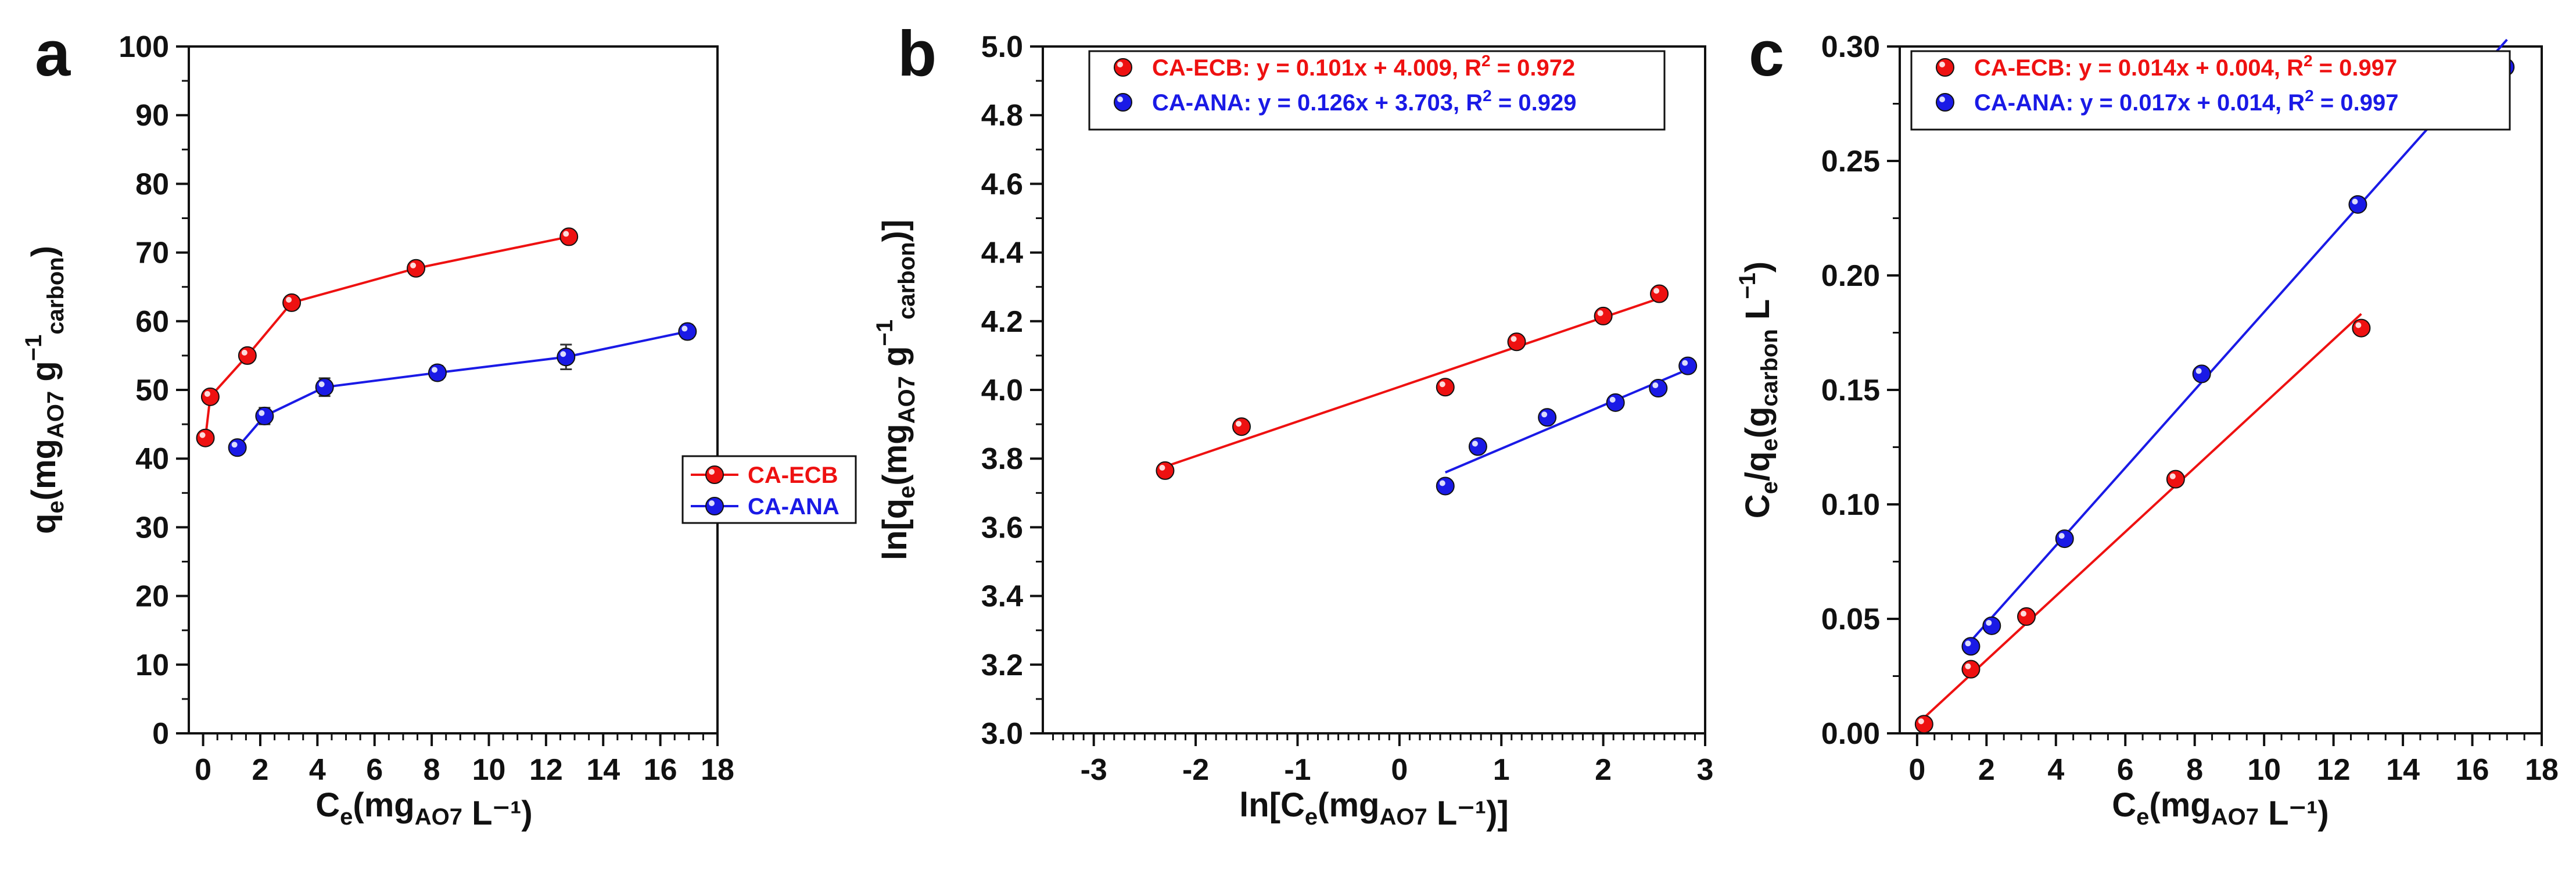  What do you see at coordinates (1567, 426) in the screenshot?
I see `series-ca-ana` at bounding box center [1567, 426].